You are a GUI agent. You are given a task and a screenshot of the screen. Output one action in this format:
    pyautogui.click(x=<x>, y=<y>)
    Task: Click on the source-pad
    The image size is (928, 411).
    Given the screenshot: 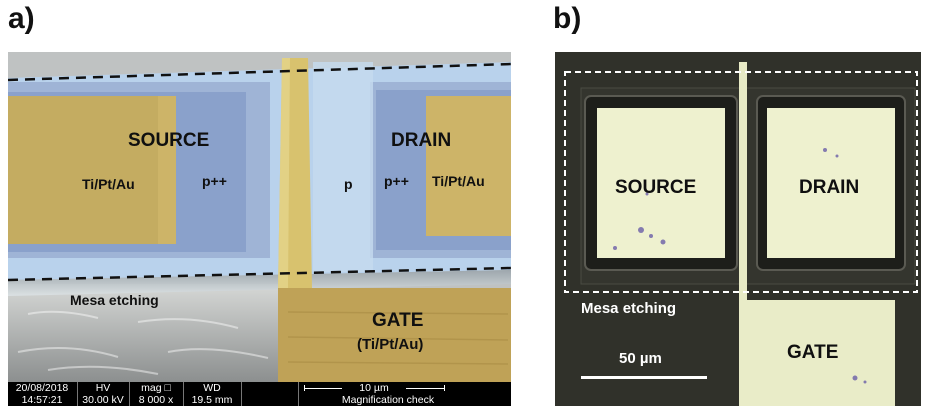 What is the action you would take?
    pyautogui.click(x=661, y=183)
    